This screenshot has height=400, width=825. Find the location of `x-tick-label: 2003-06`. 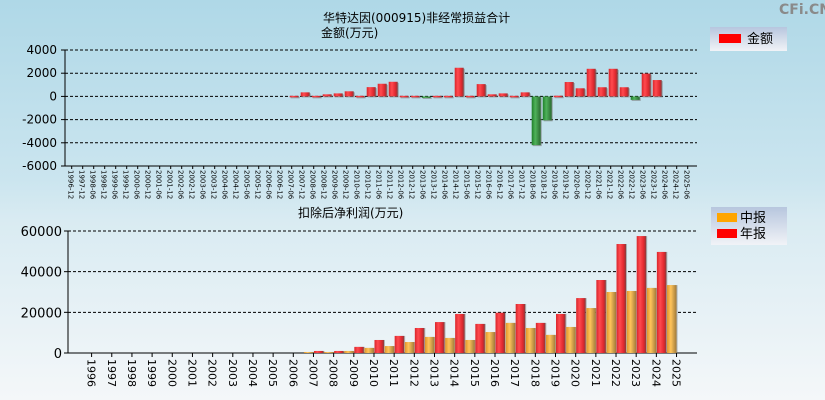

x-tick-label: 2003-06 is located at coordinates (203, 185).